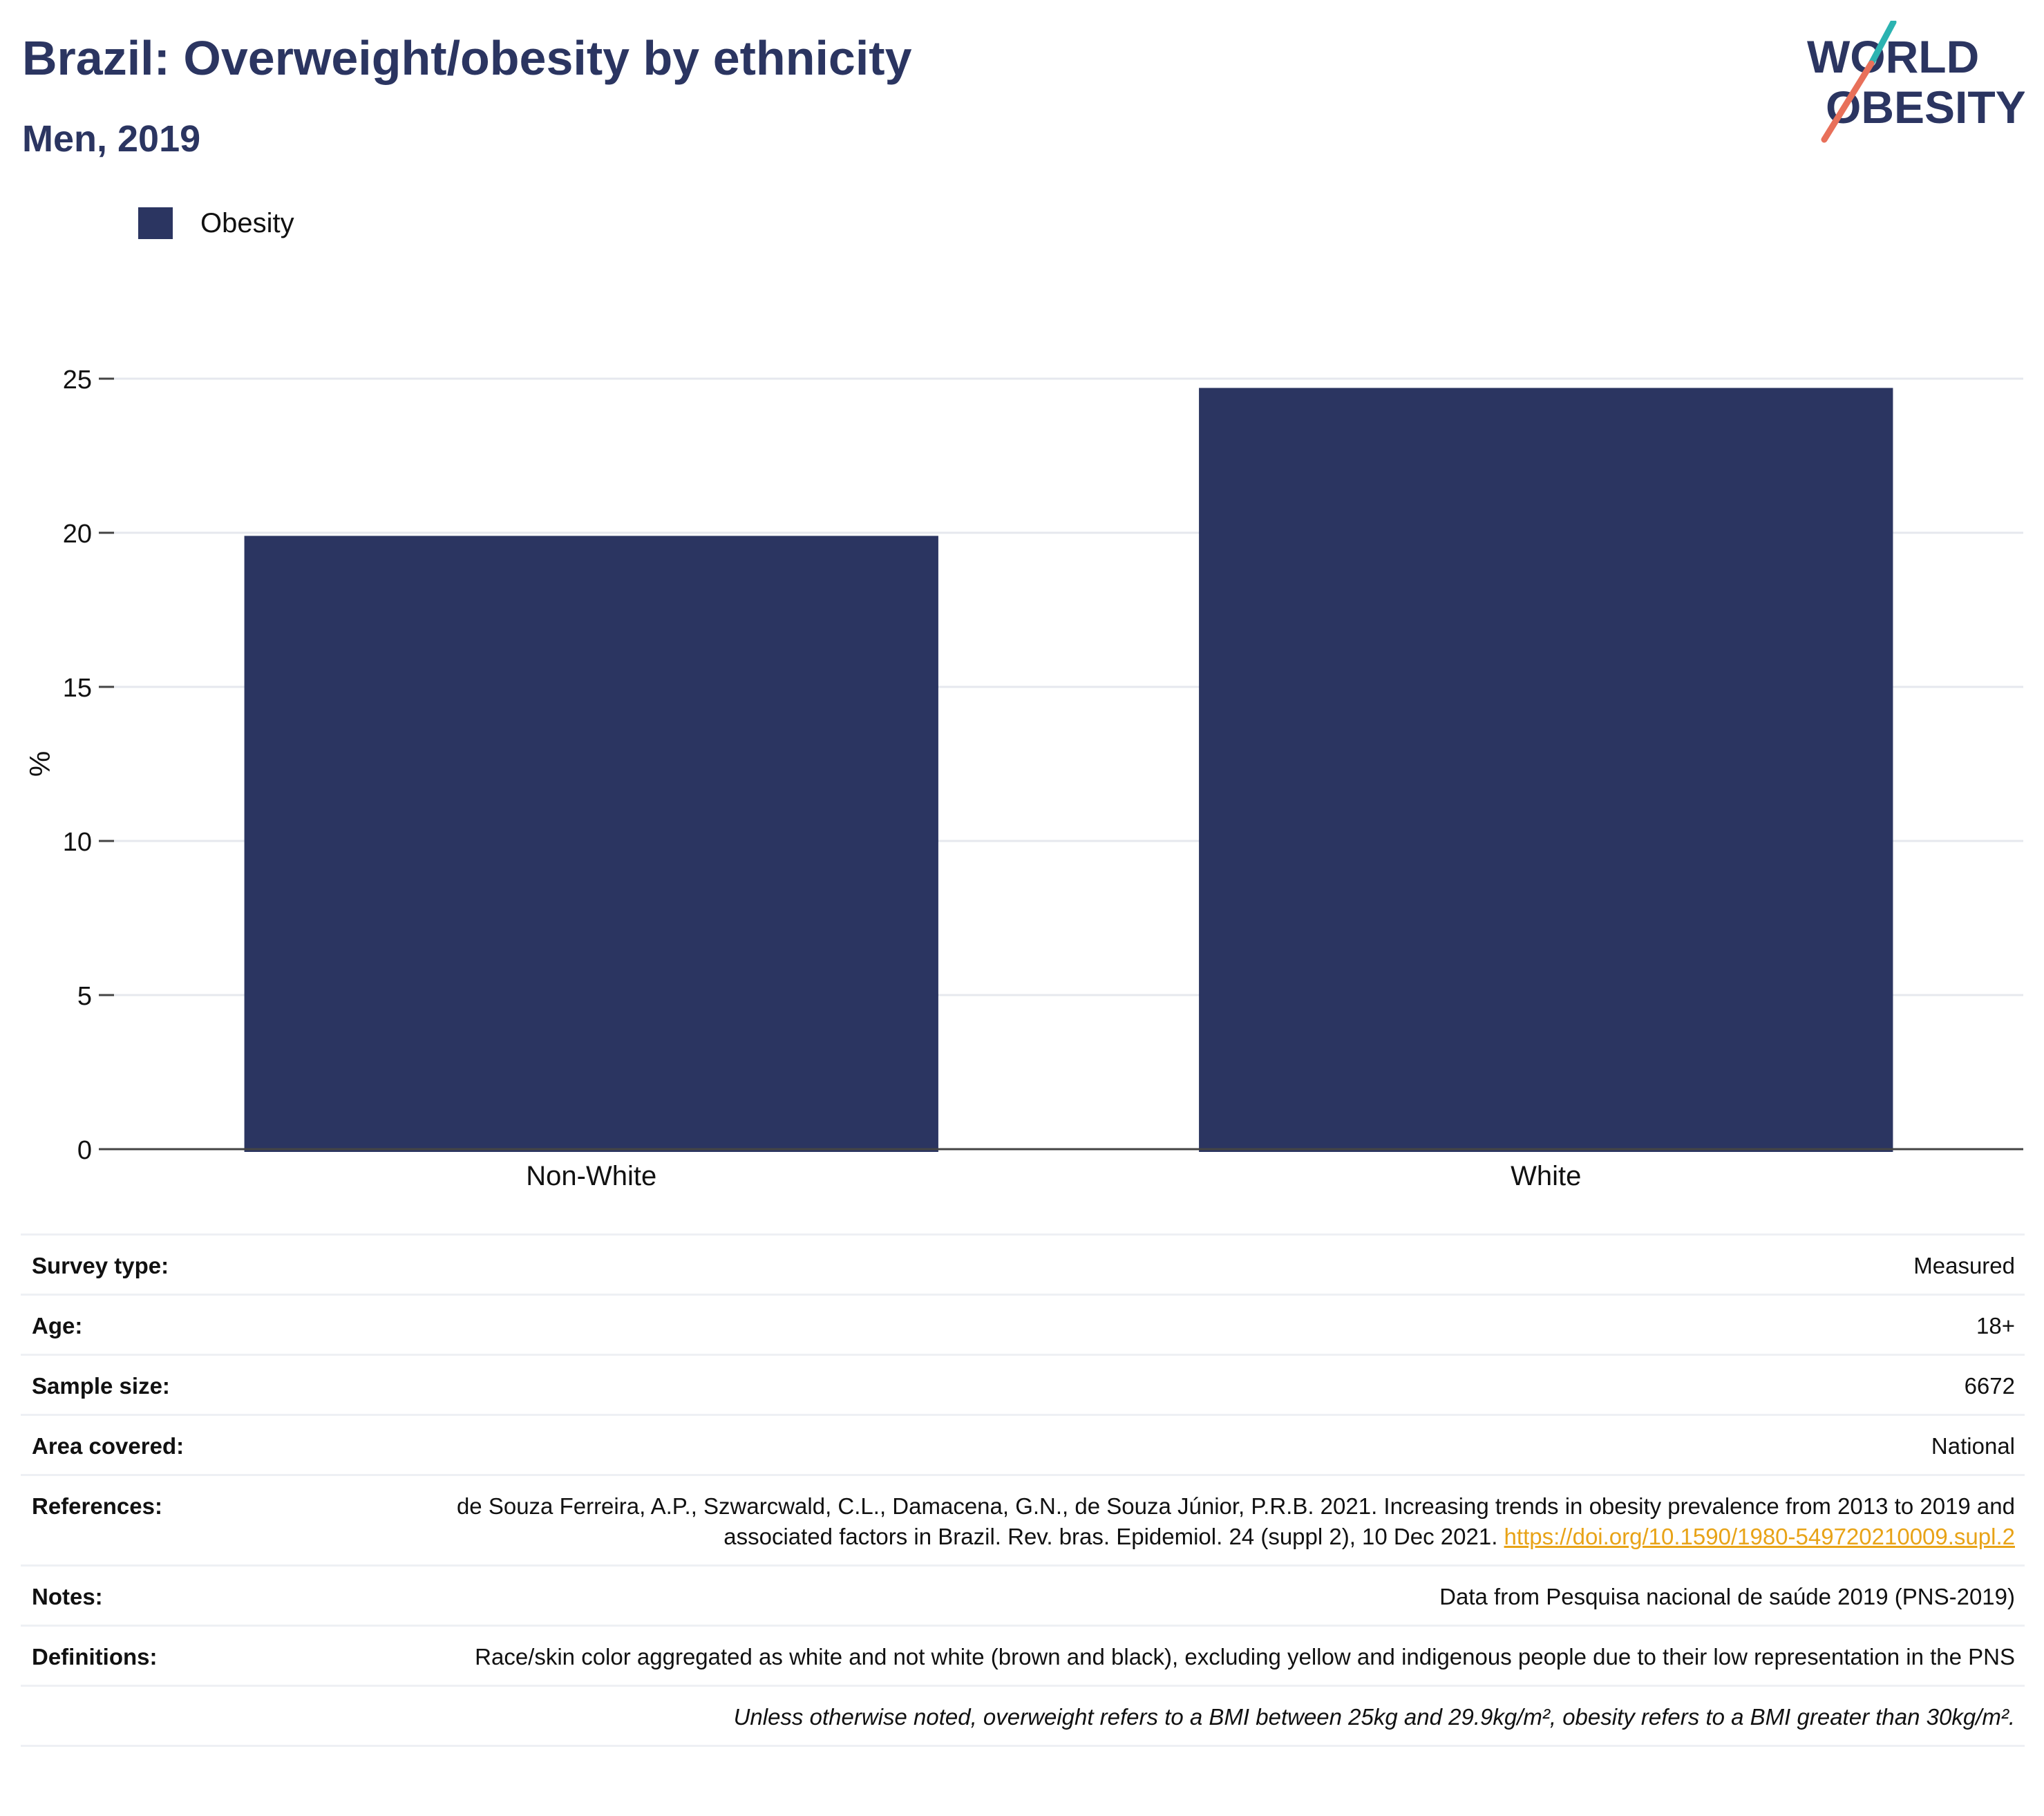 The image size is (2044, 1816). What do you see at coordinates (77, 842) in the screenshot?
I see `y-tick-label-10: 10` at bounding box center [77, 842].